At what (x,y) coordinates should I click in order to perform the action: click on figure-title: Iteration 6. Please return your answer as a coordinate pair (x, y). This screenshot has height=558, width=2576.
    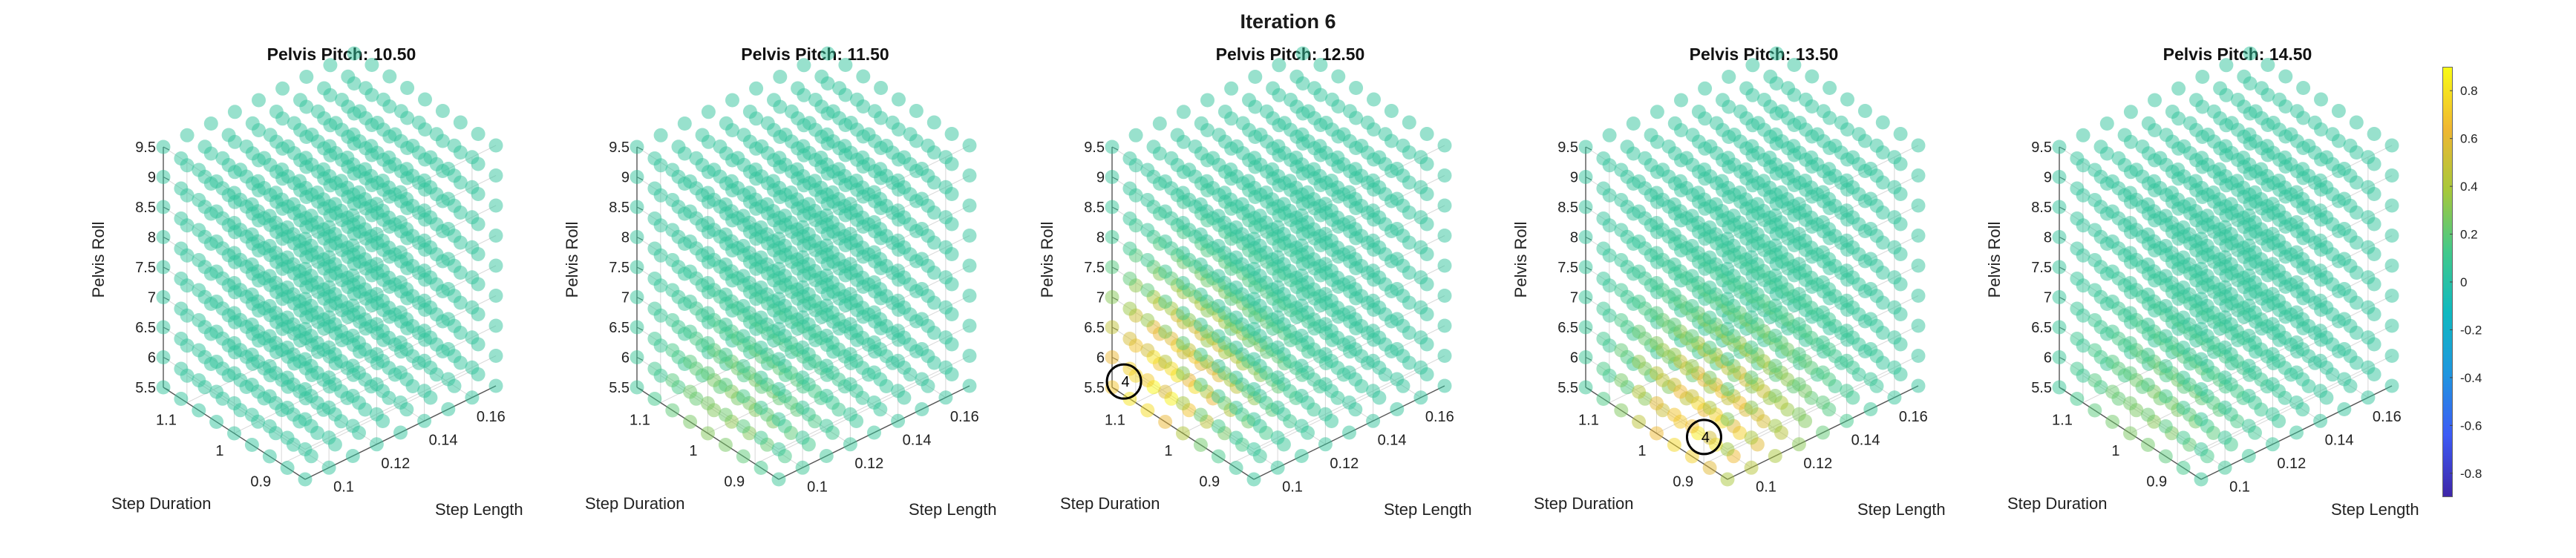
    Looking at the image, I should click on (1288, 21).